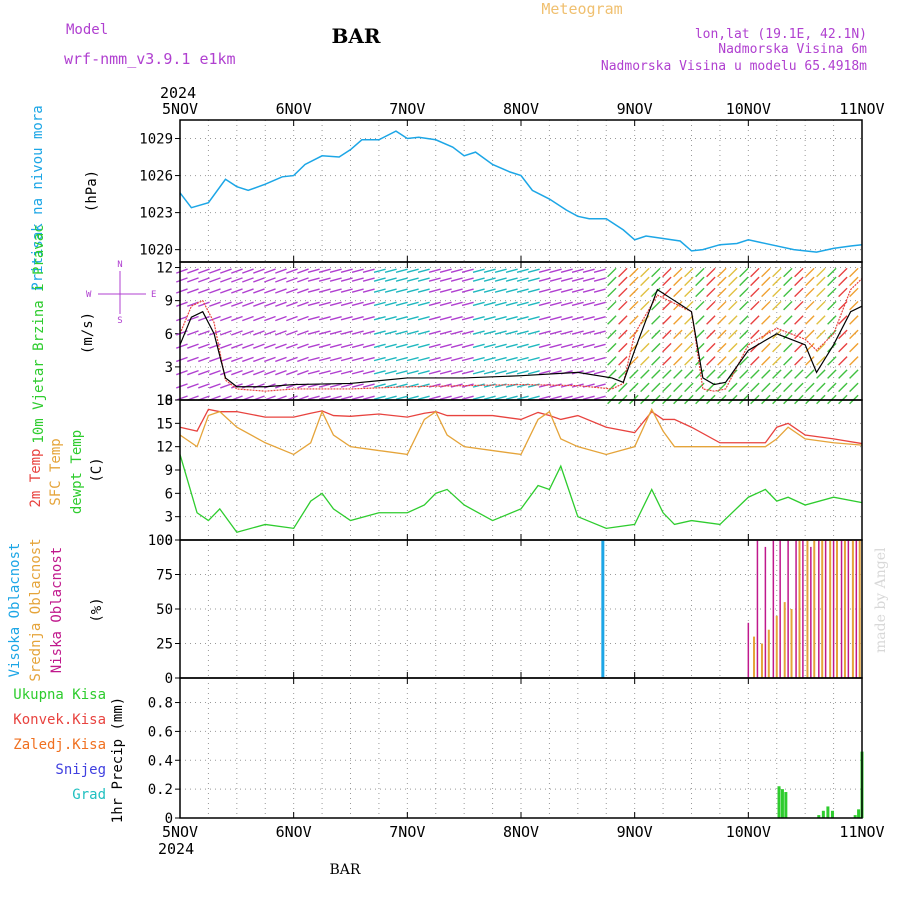  I want to click on temperature-panel: 0 3 6 9 12 15 18, so click(509, 471).